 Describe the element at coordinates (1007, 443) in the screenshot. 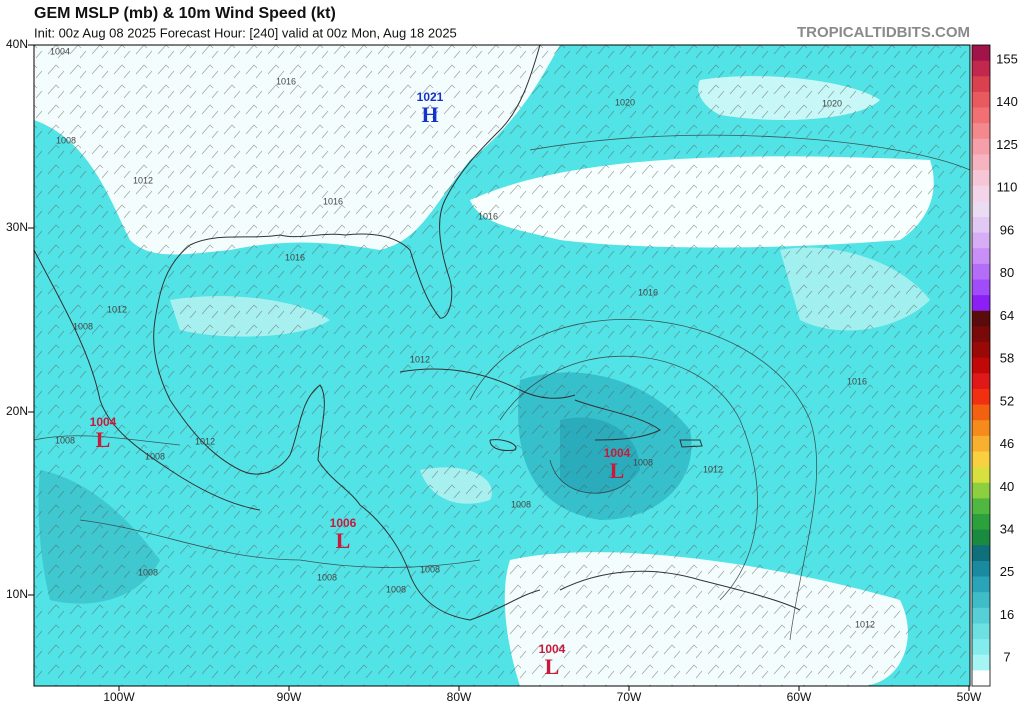

I see `colorbar-label: 46` at that location.